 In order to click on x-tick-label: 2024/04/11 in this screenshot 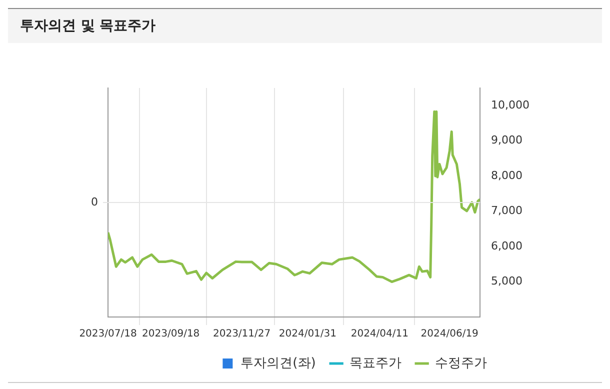, I will do `click(379, 334)`.